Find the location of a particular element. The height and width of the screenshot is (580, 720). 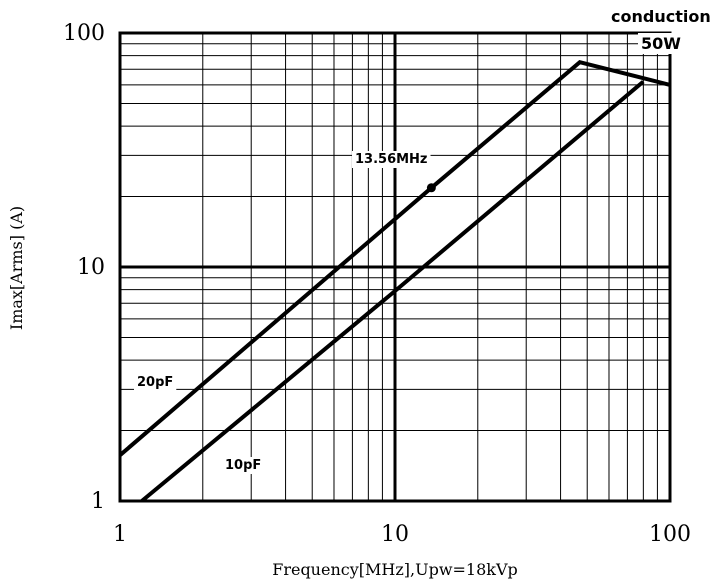

annotation-conduction-backdrop is located at coordinates (661, 16).